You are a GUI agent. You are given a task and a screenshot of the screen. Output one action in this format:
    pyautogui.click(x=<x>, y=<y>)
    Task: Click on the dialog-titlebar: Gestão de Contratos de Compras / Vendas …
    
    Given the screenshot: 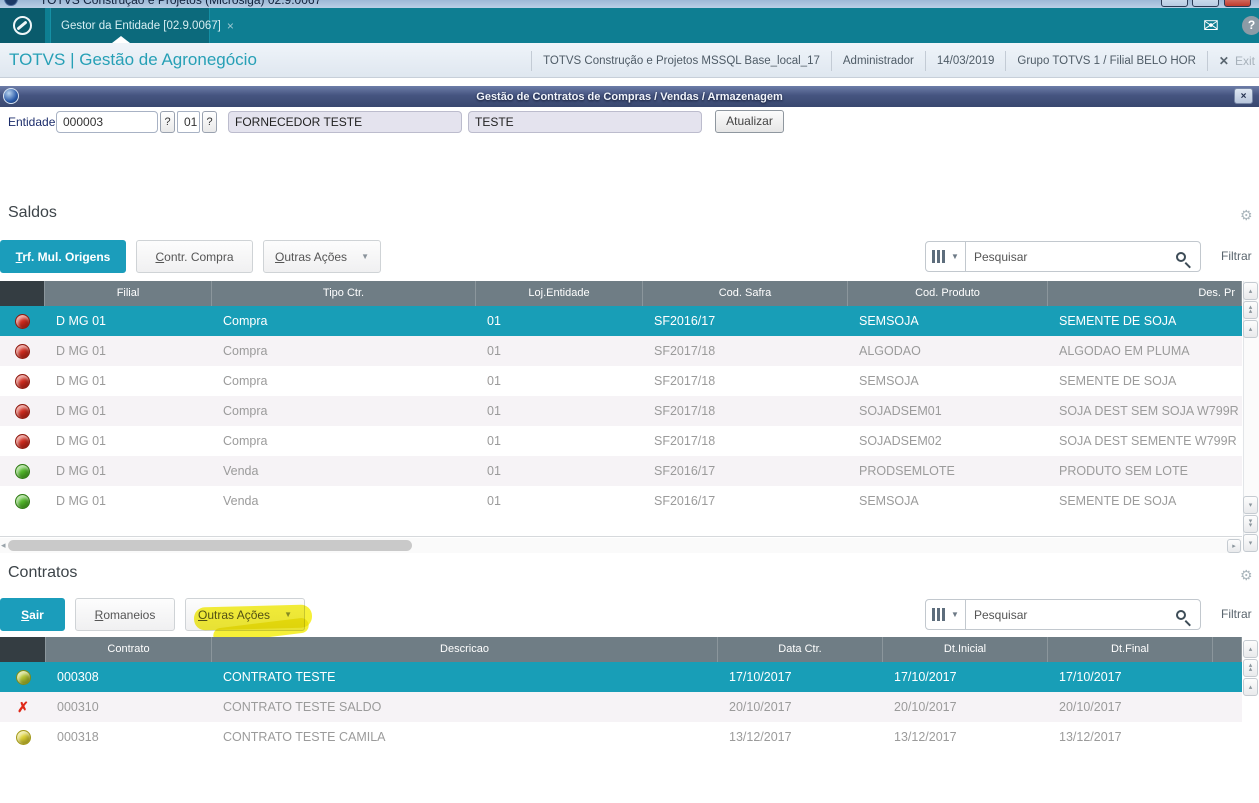 What is the action you would take?
    pyautogui.click(x=629, y=96)
    